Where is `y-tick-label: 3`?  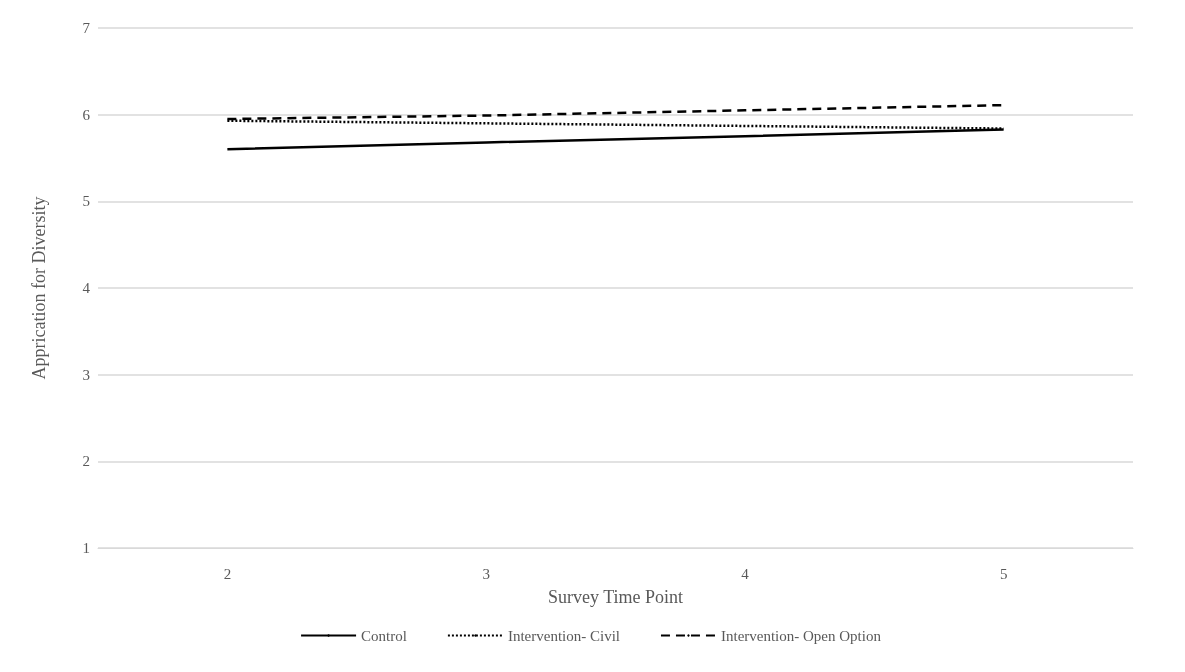 y-tick-label: 3 is located at coordinates (86, 374).